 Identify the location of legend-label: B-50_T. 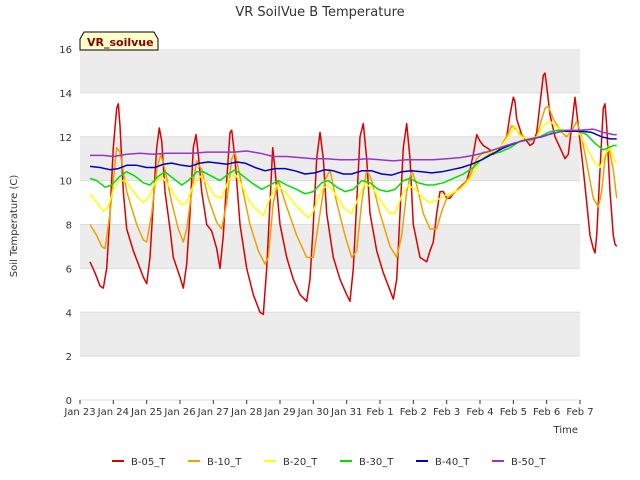
(528, 462).